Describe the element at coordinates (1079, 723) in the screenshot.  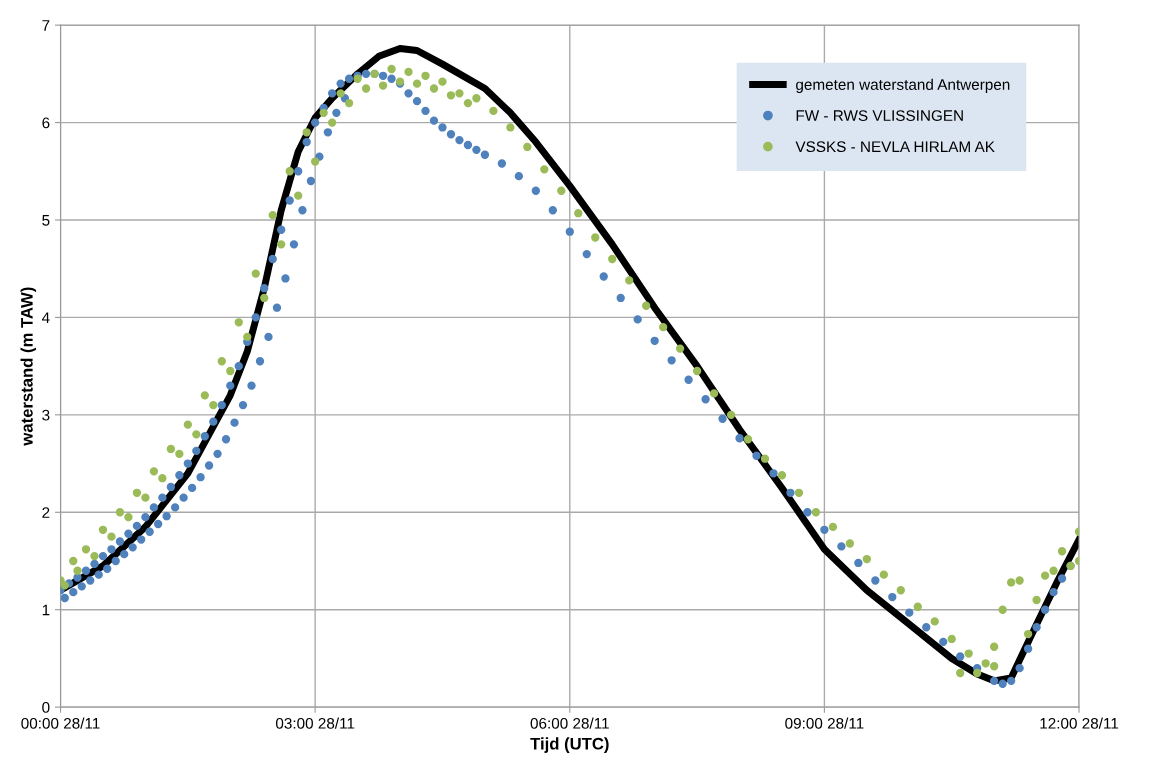
I see `x-tick-label: 12:00 28/11` at that location.